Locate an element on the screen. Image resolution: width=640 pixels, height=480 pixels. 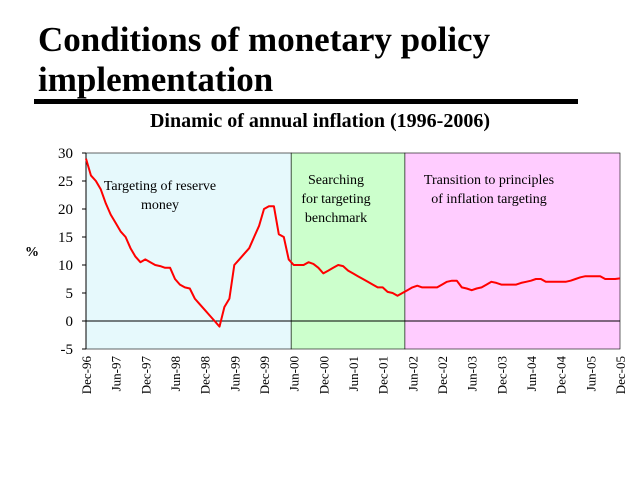
y-tick-label: 15 is located at coordinates (65, 238).